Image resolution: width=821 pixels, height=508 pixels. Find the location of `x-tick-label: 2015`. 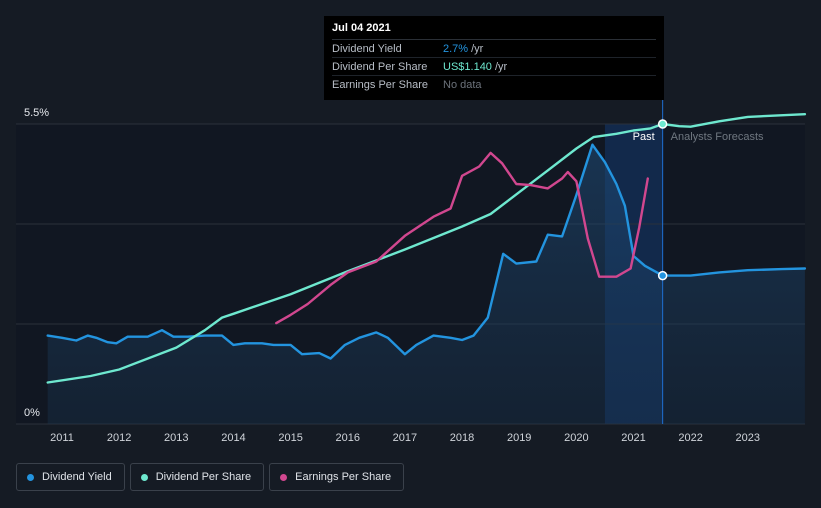

x-tick-label: 2015 is located at coordinates (290, 438).